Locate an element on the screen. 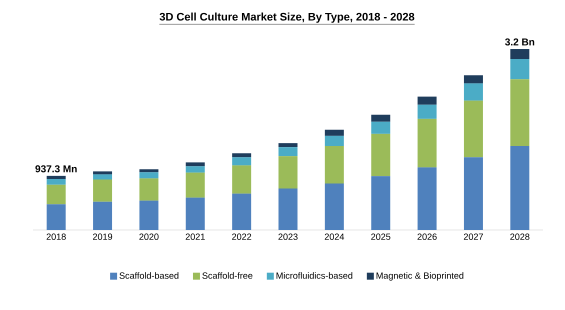 This screenshot has height=310, width=565. x-tick-label: 2027 is located at coordinates (473, 237).